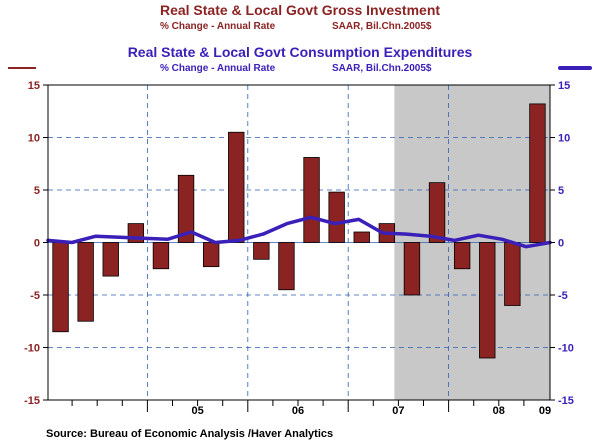 The height and width of the screenshot is (447, 603). Describe the element at coordinates (499, 411) in the screenshot. I see `x-tick-label: 08` at that location.